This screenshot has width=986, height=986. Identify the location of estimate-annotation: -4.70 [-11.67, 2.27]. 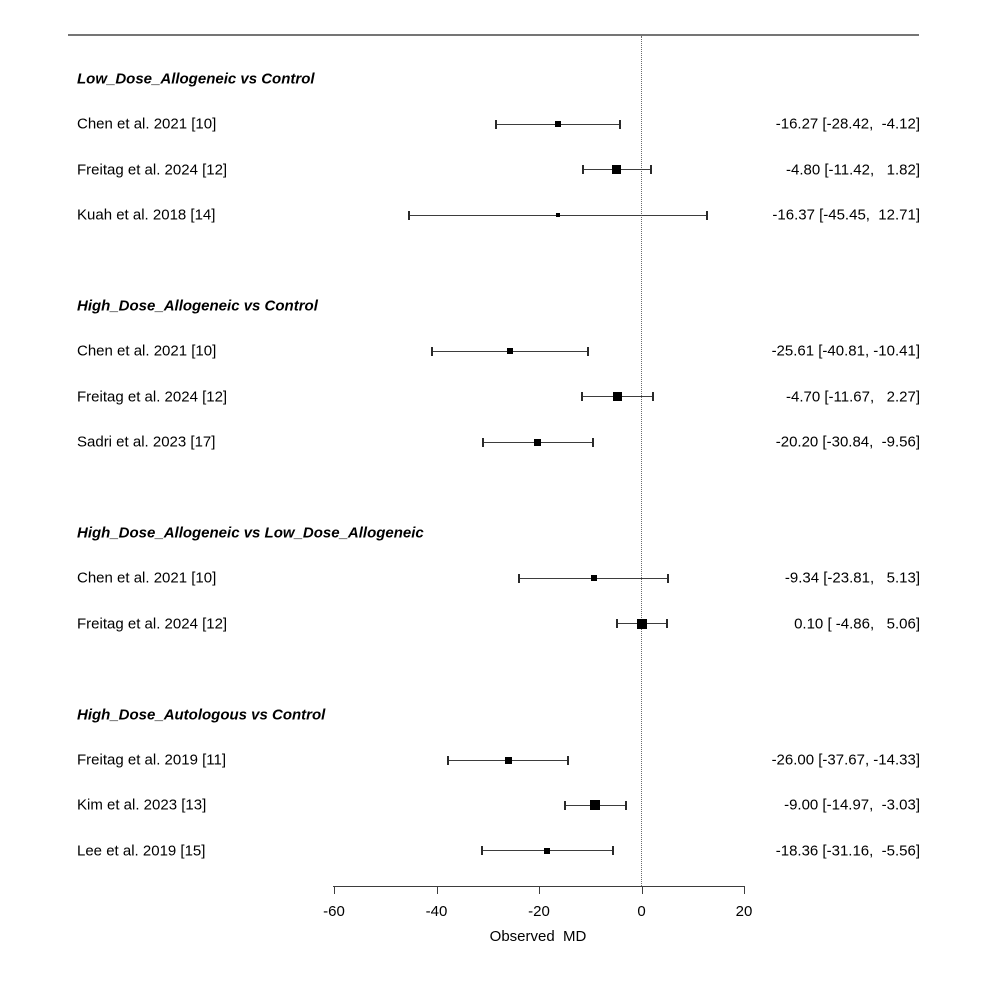
(853, 397).